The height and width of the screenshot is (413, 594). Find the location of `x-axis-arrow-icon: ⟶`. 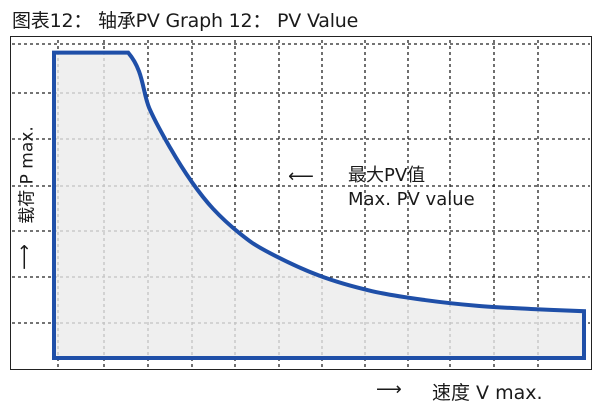

x-axis-arrow-icon: ⟶ is located at coordinates (389, 389).